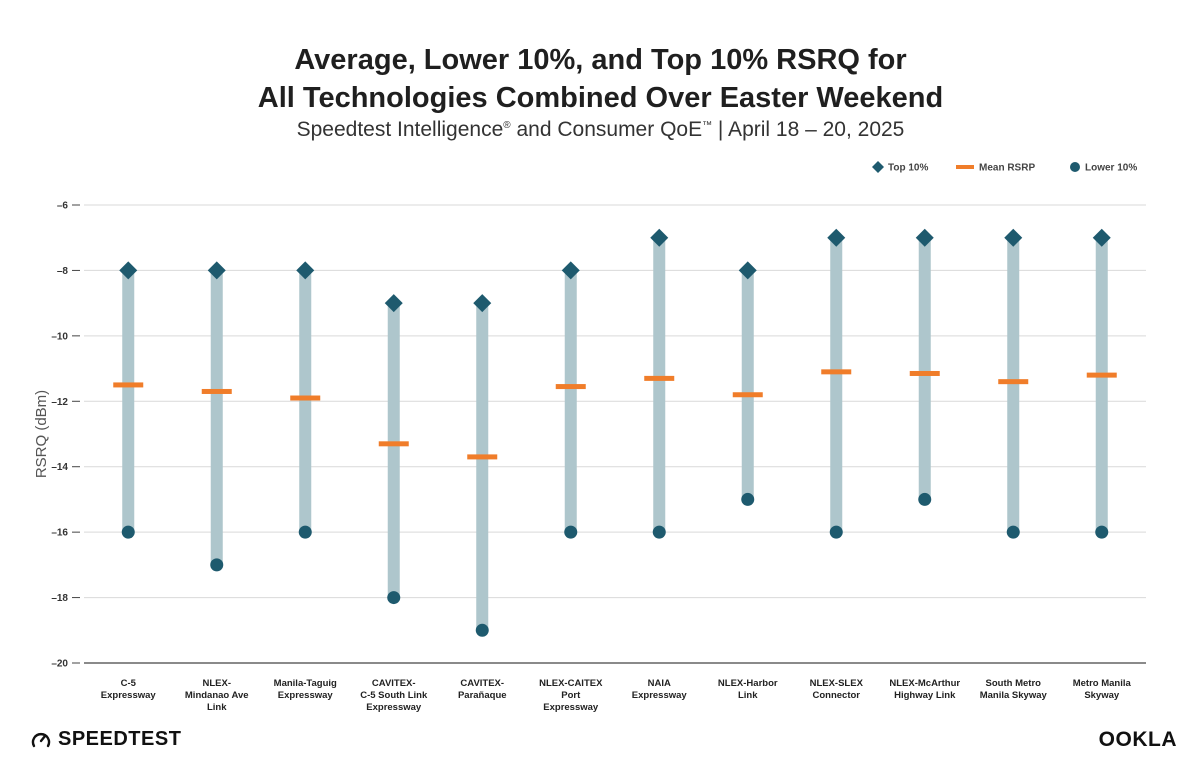  I want to click on legend-label: Top 10%, so click(908, 168).